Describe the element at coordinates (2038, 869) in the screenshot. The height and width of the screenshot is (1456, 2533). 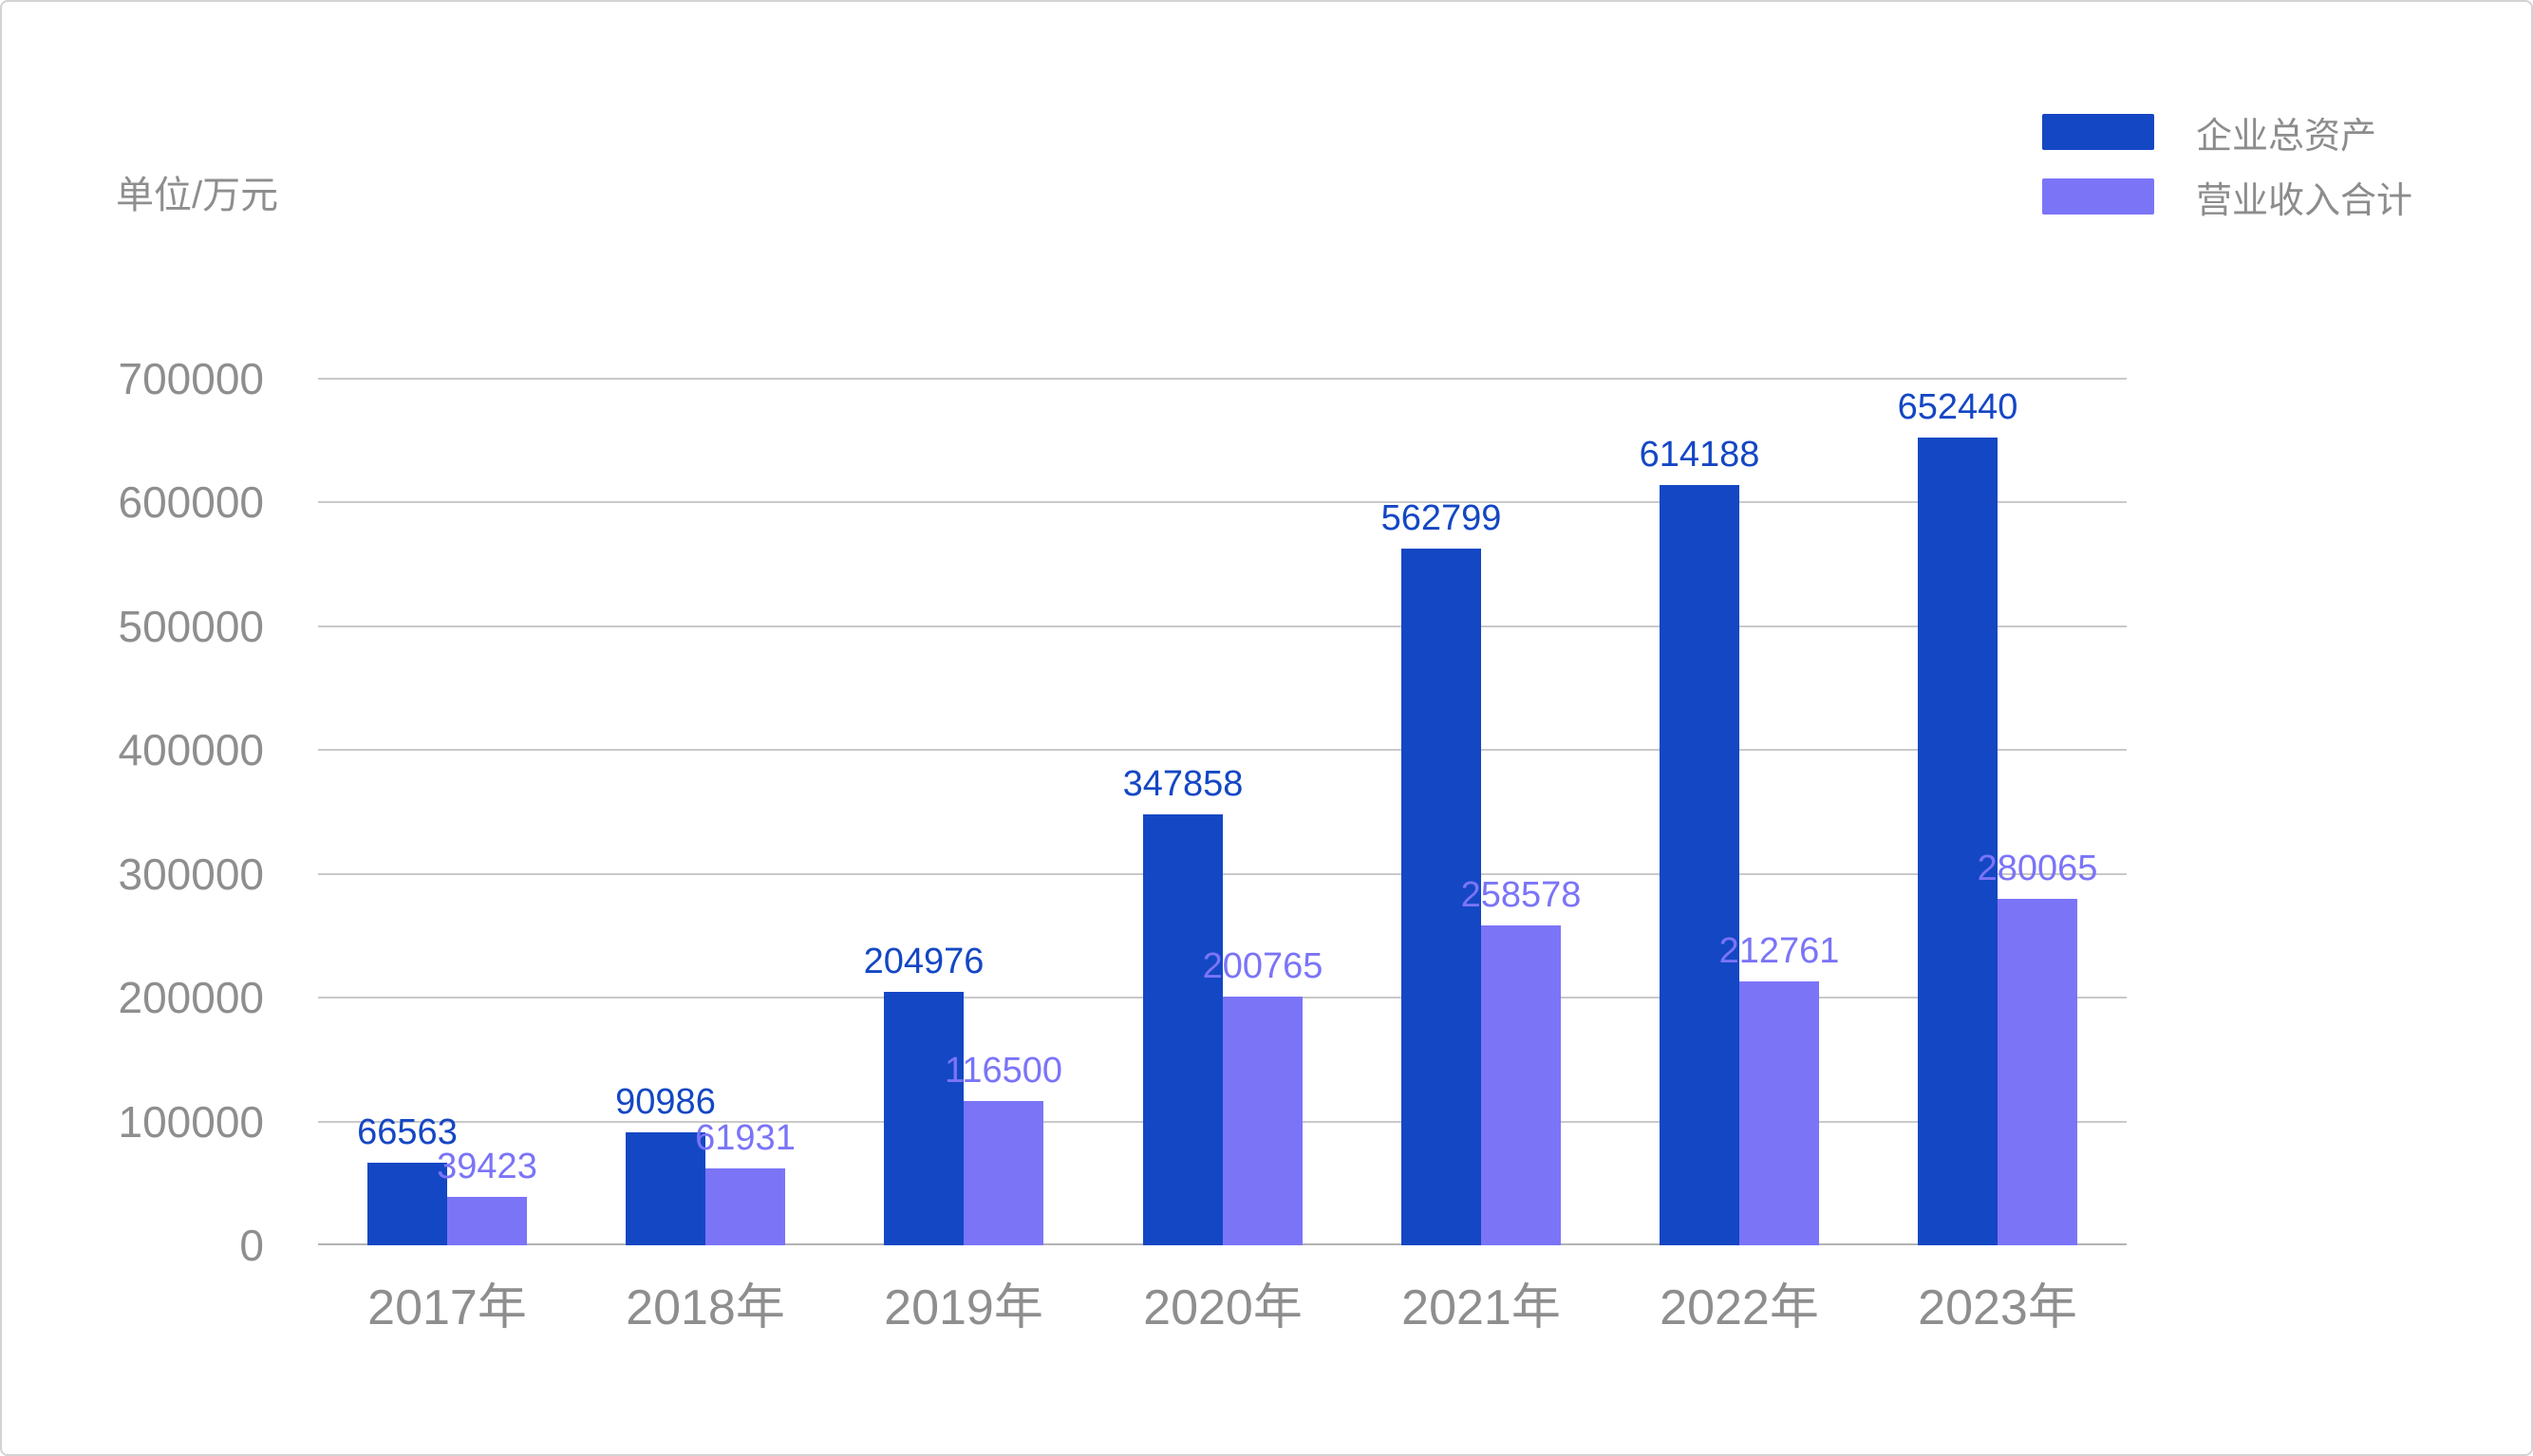
I see `bar-value-label-revenue-2023: 280065` at that location.